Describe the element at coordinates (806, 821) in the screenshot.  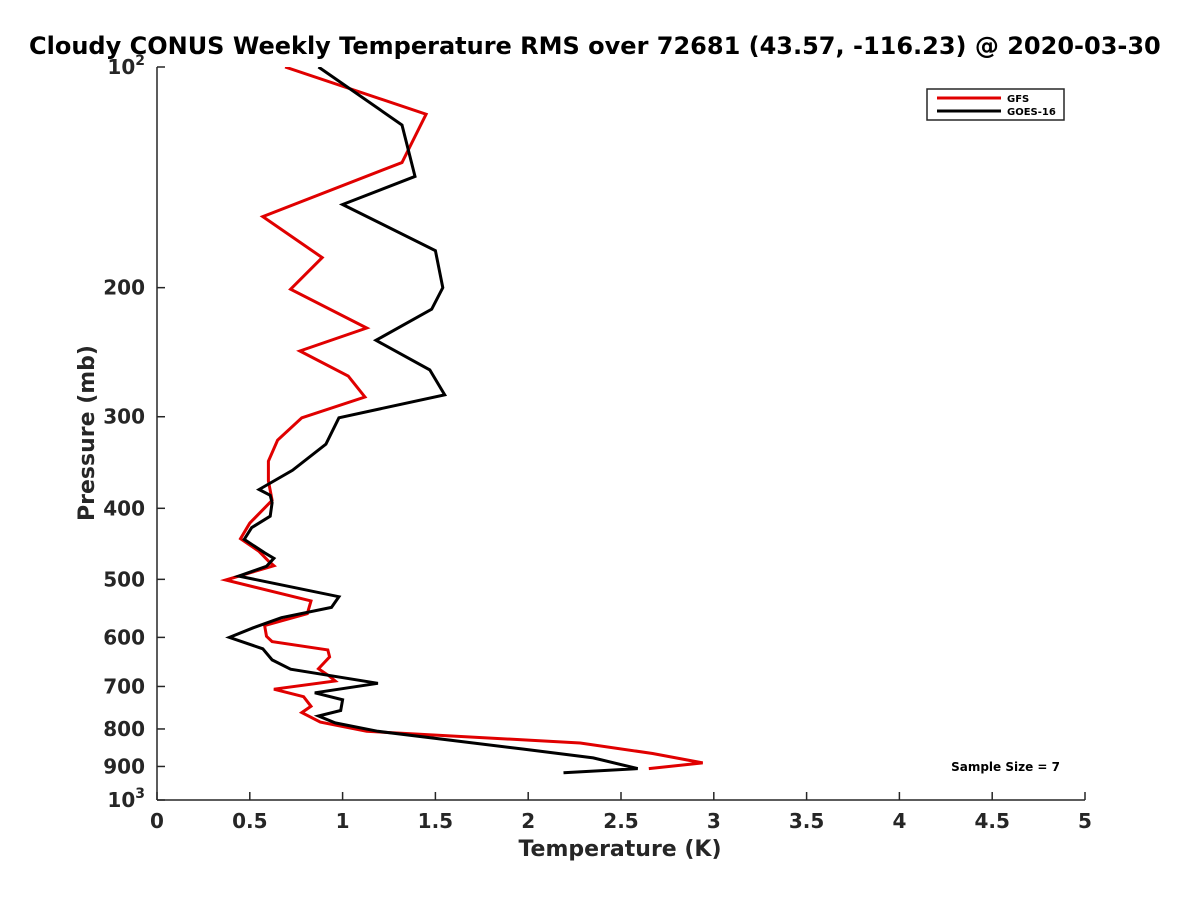
I see `x-tick-label: 3.5` at that location.